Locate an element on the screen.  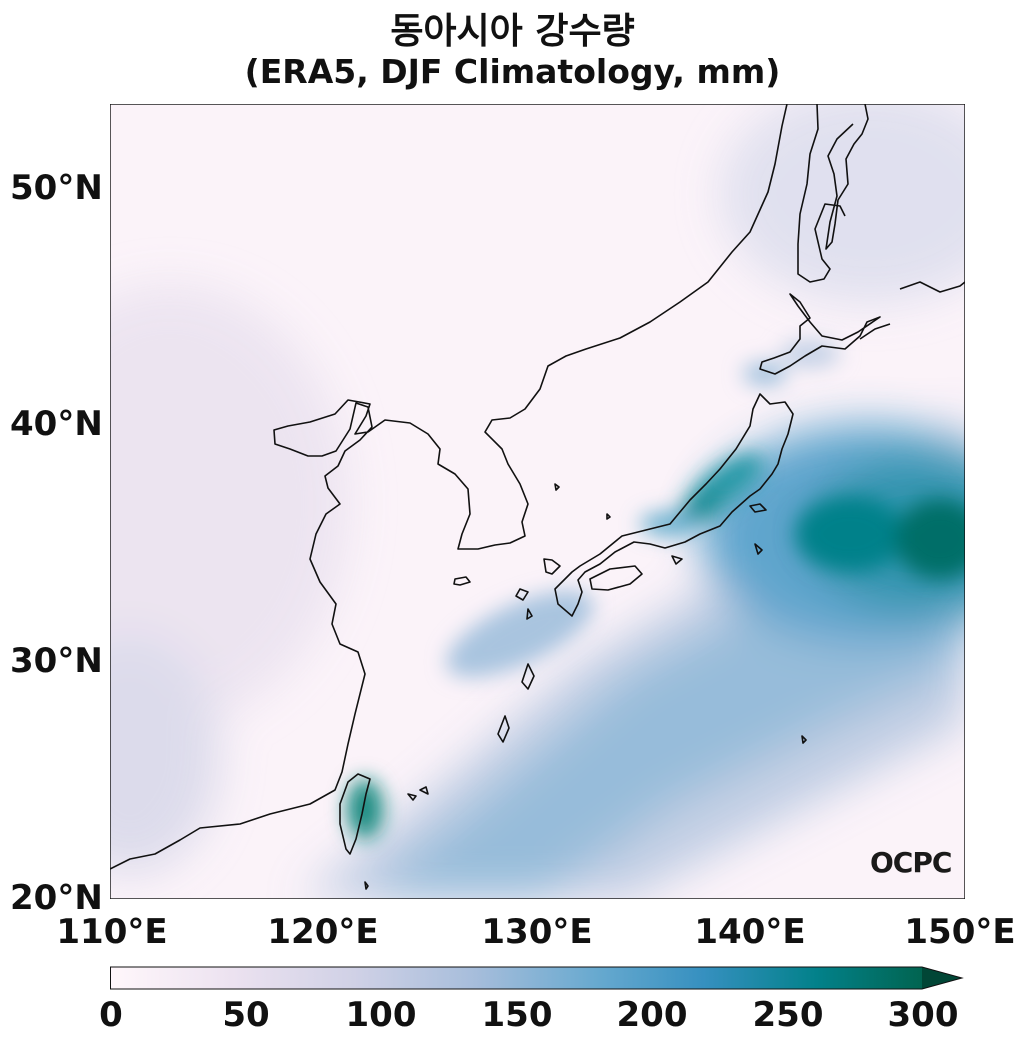
colorbar is located at coordinates (537, 978).